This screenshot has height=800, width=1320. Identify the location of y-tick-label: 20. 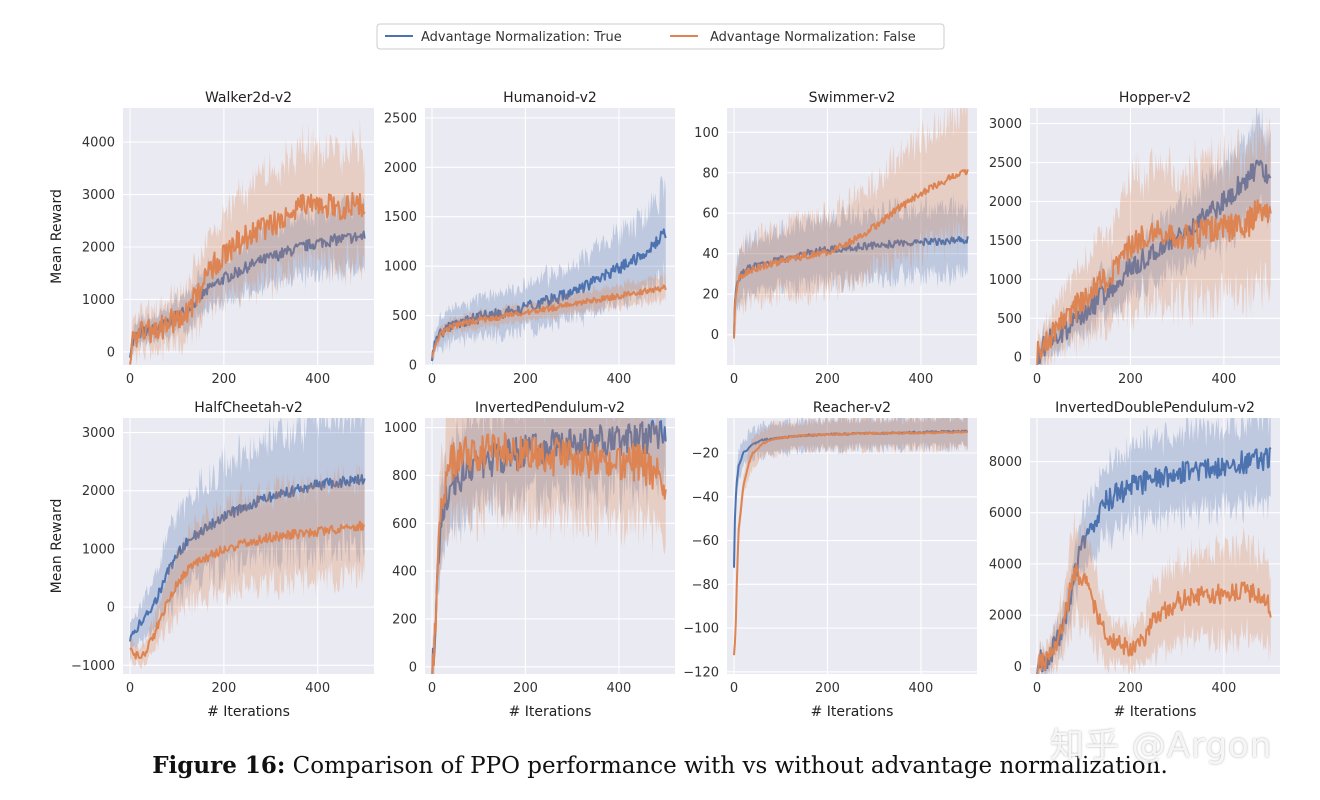
(710, 295).